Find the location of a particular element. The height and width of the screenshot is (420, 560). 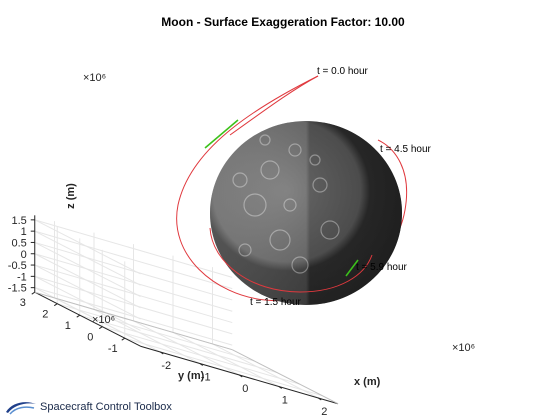

z-axis-label: z (m) is located at coordinates (71, 196).